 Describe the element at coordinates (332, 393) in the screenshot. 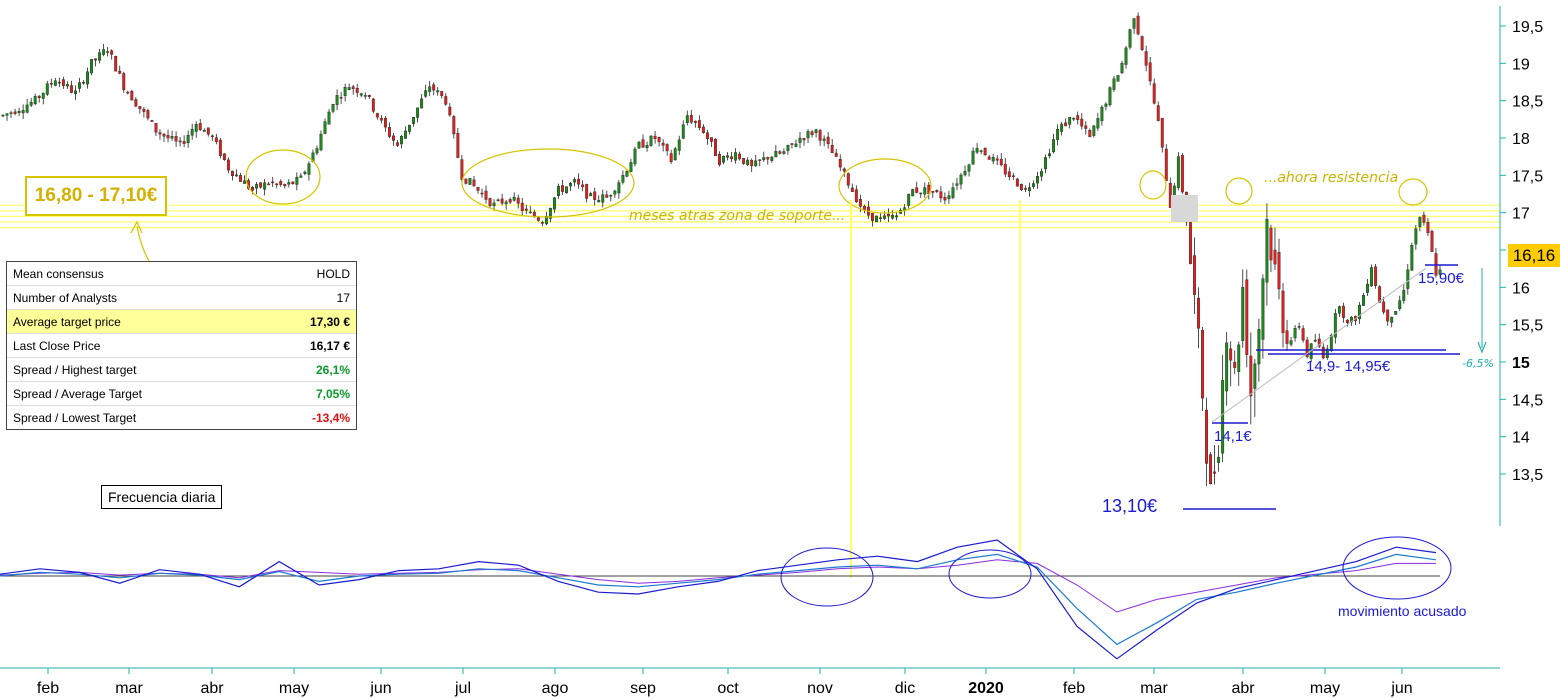

I see `consensus-value: 7,05%` at that location.